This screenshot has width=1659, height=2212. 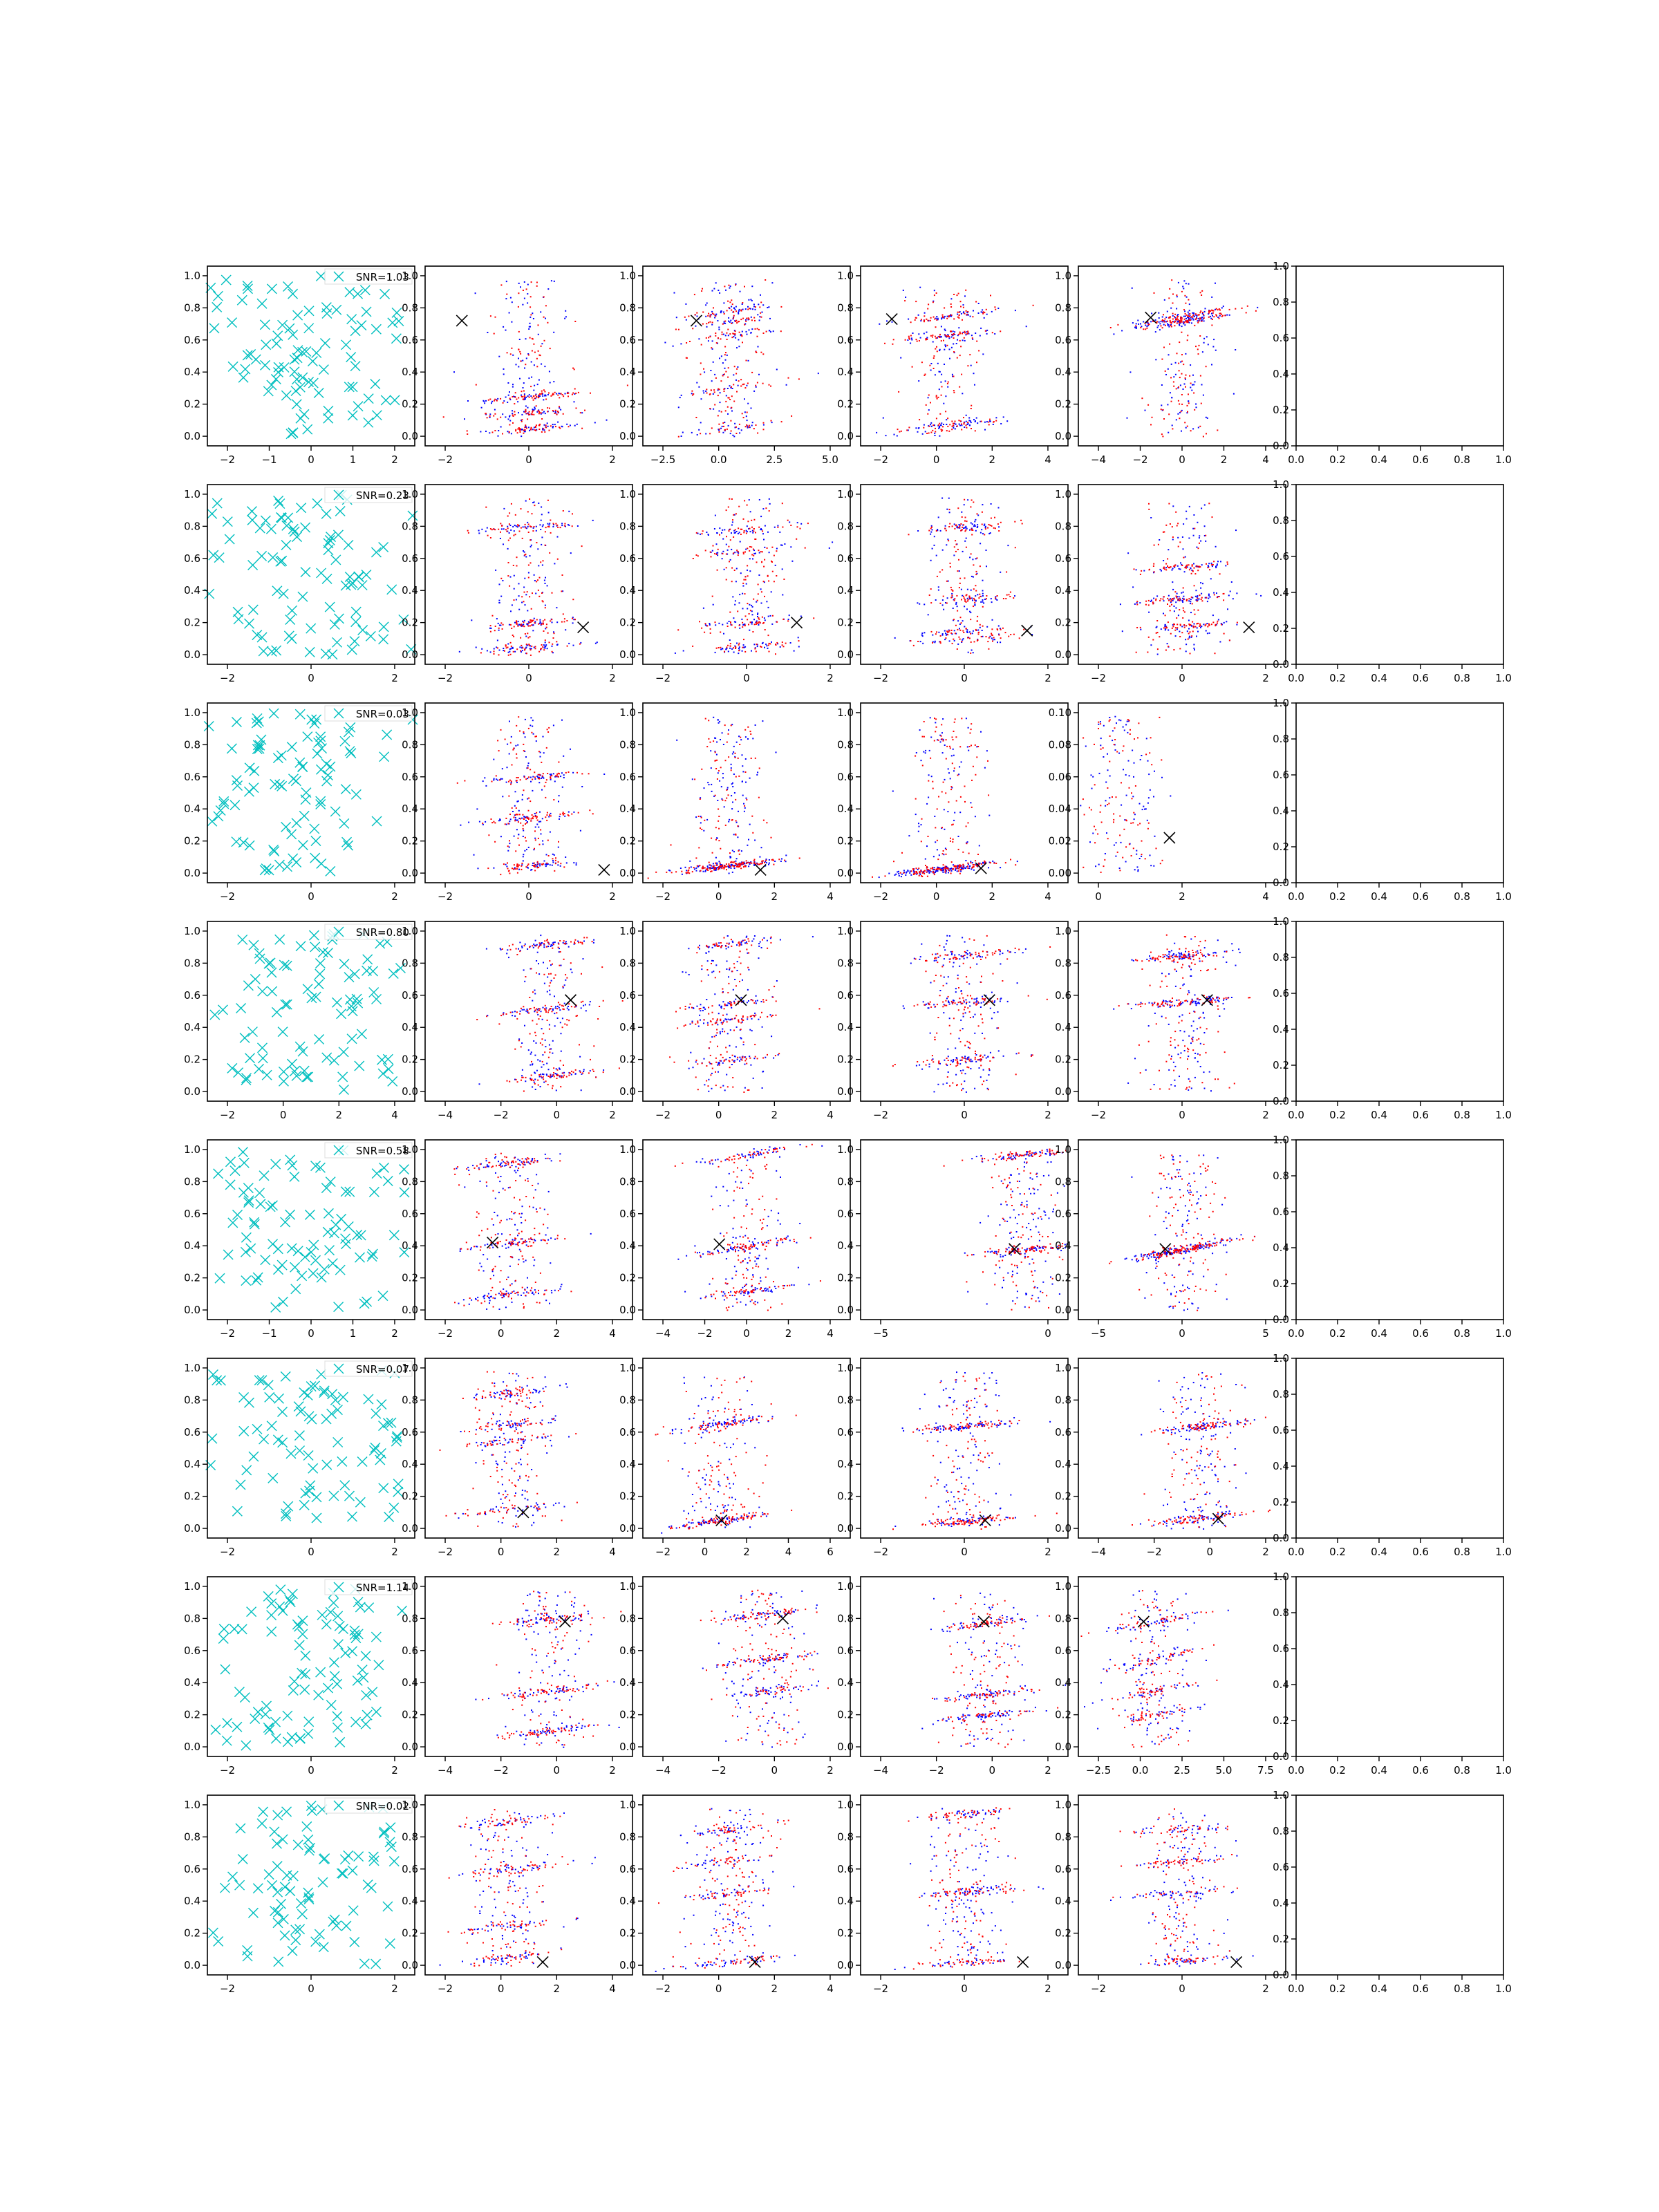 I want to click on subplot-r3-c2: −2 0 20.00.20.40.60.81.0, so click(x=517, y=803).